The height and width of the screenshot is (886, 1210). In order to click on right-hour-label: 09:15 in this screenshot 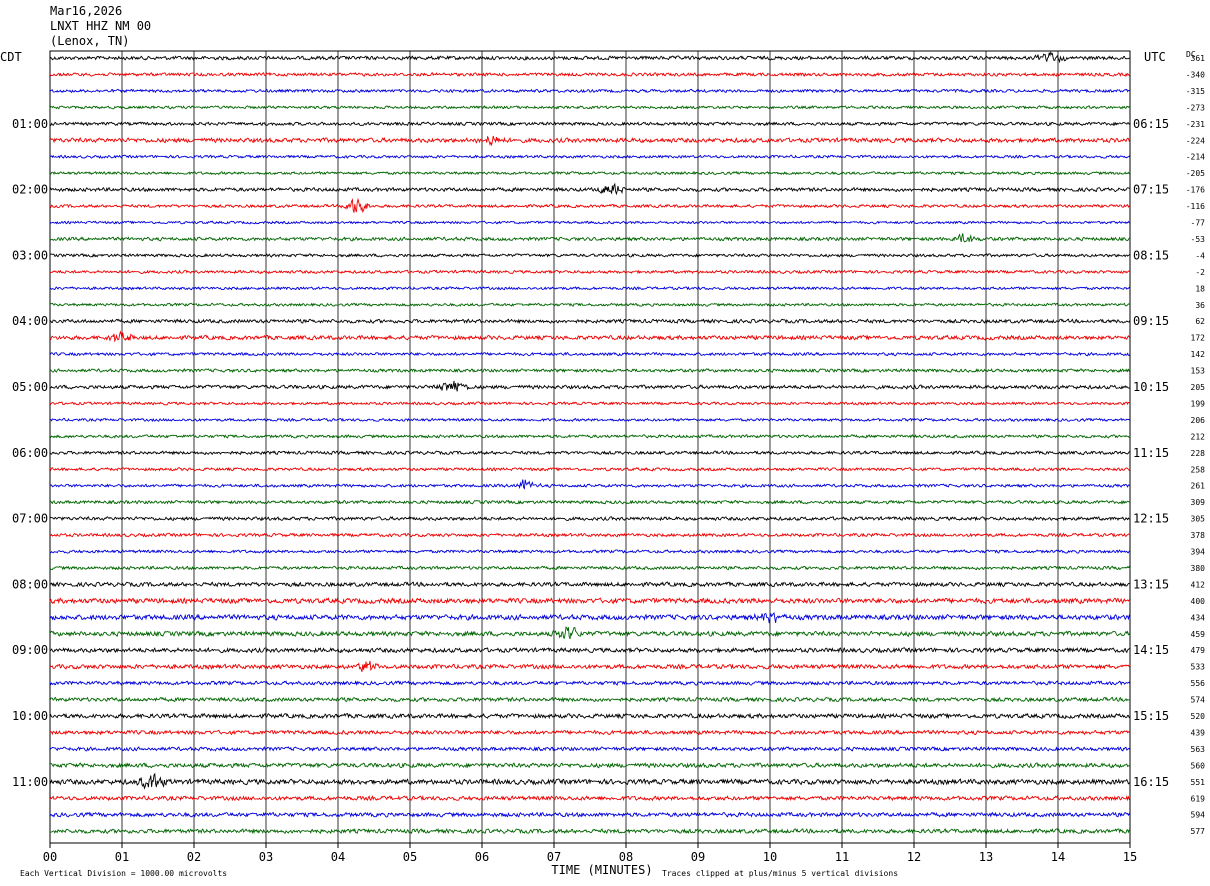, I will do `click(1151, 321)`.